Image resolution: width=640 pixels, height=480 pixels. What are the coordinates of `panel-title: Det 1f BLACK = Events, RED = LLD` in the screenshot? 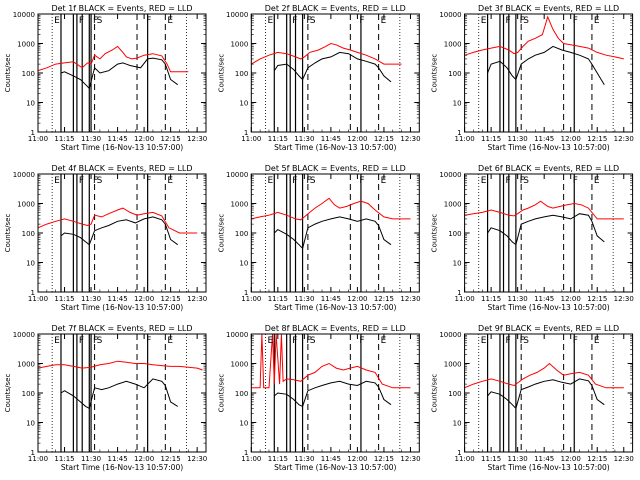 It's located at (121, 8).